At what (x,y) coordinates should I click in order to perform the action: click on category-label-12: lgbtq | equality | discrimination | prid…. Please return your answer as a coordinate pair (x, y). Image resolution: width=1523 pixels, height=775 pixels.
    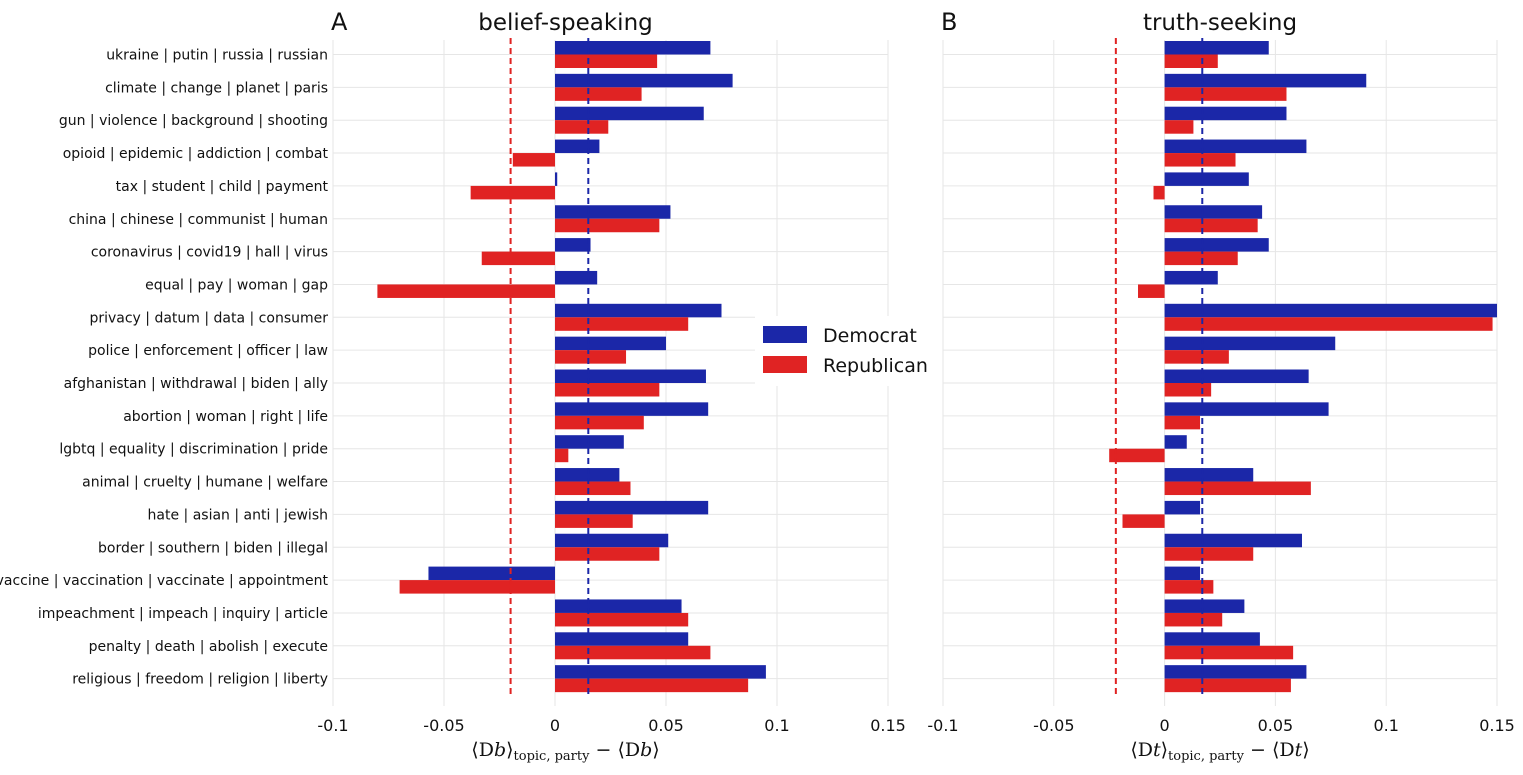
    Looking at the image, I should click on (193, 450).